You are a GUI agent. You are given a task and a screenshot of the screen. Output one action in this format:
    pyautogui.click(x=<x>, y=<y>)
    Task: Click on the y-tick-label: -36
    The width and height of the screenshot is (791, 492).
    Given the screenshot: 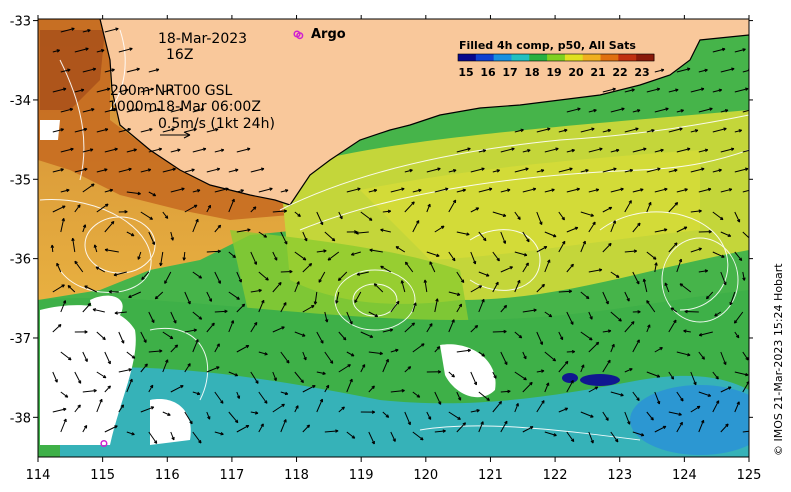 What is the action you would take?
    pyautogui.click(x=20, y=260)
    